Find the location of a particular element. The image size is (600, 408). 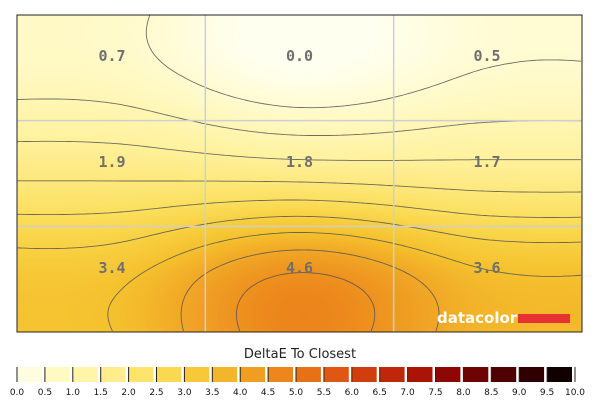

cell-value-label: 3.4 is located at coordinates (111, 268).